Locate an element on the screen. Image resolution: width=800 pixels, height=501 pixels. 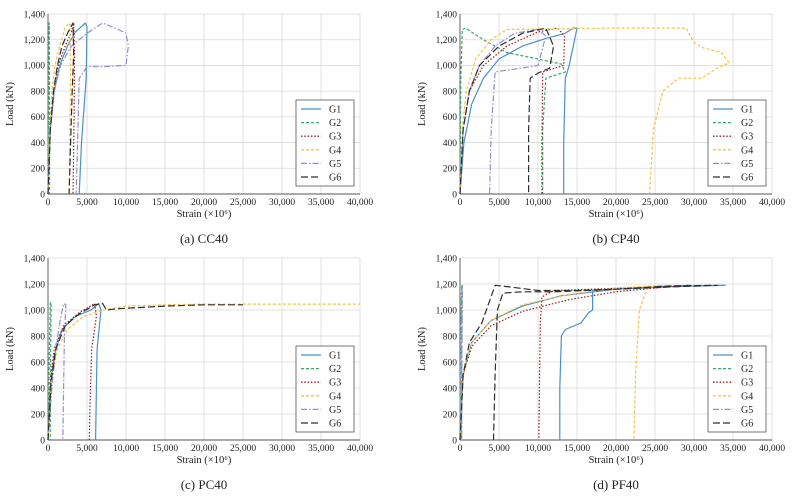
legend-box is located at coordinates (325, 389).